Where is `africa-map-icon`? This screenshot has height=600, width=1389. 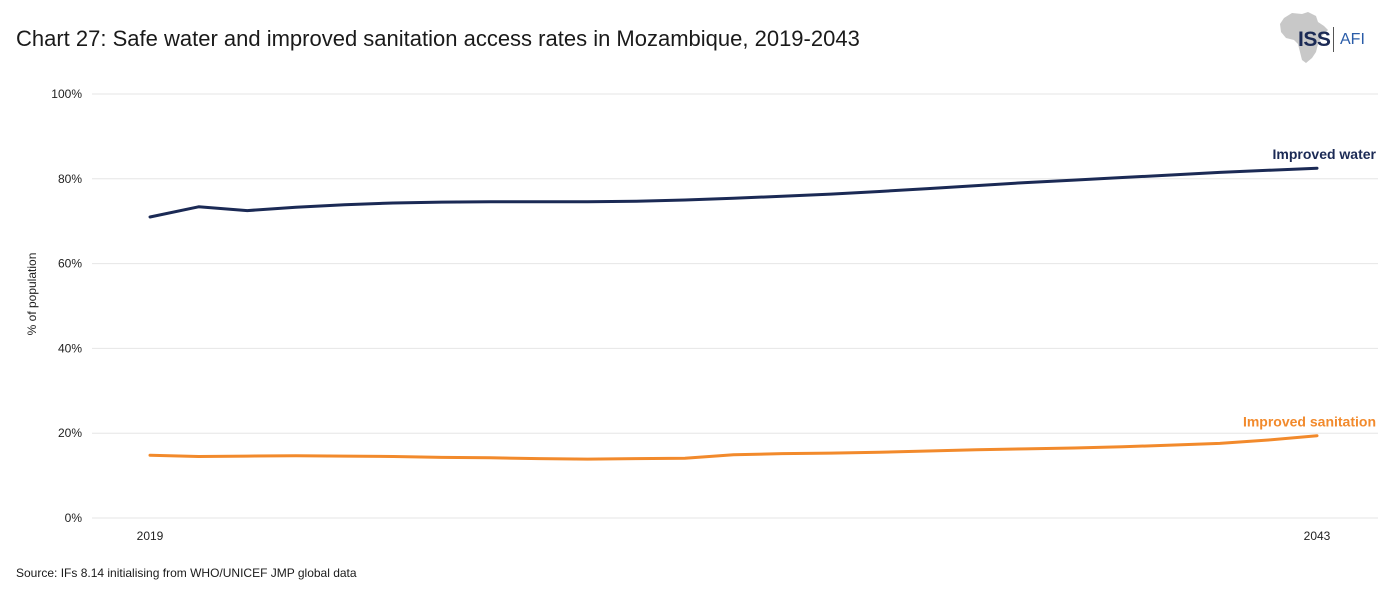 africa-map-icon is located at coordinates (1304, 37).